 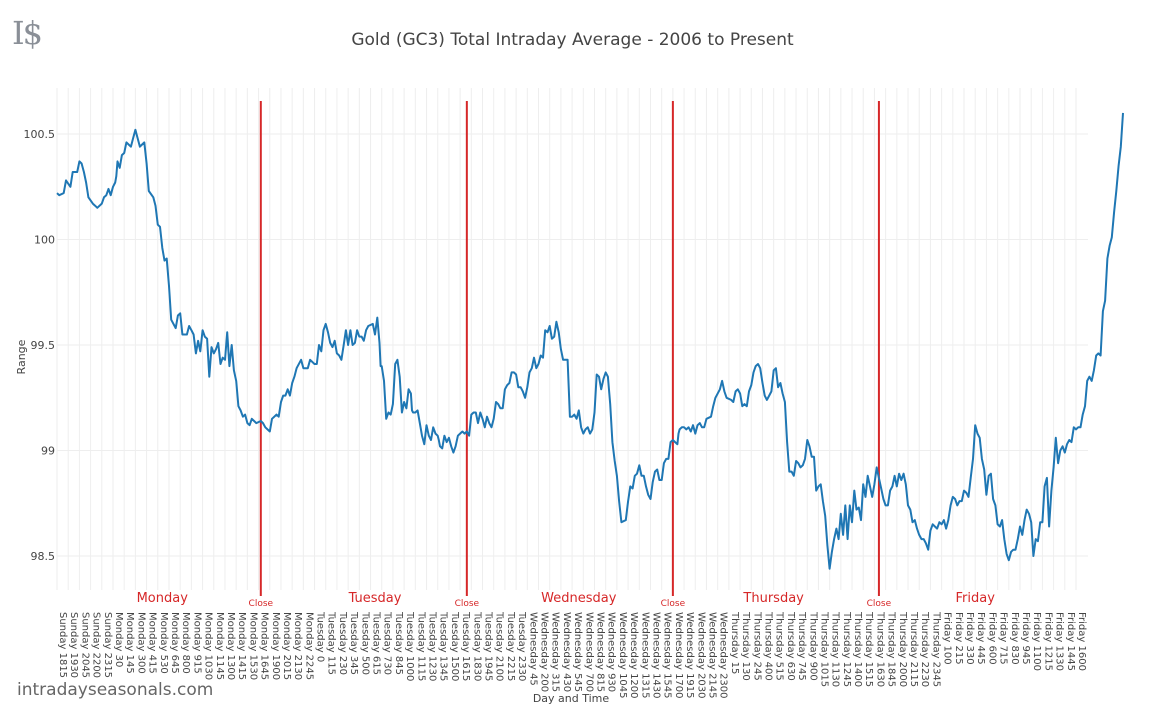 What do you see at coordinates (185, 643) in the screenshot?
I see `x-tick-label: Monday 800` at bounding box center [185, 643].